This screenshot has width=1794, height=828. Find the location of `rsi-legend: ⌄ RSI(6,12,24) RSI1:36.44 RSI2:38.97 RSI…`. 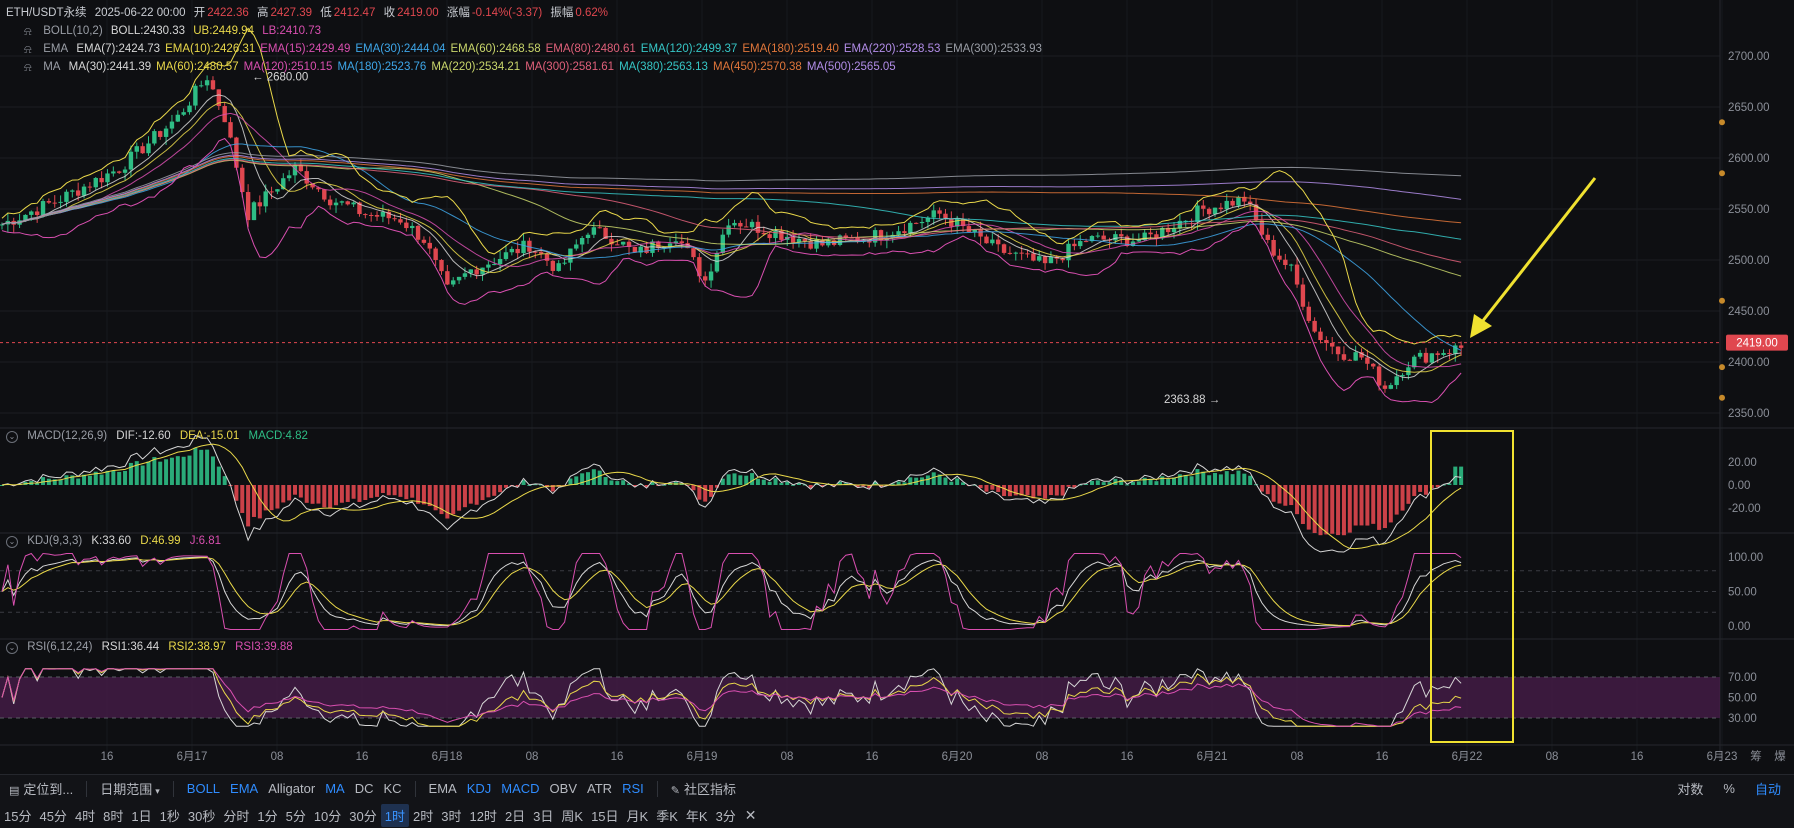

rsi-legend: ⌄ RSI(6,12,24) RSI1:36.44 RSI2:38.97 RSI… is located at coordinates (152, 647).